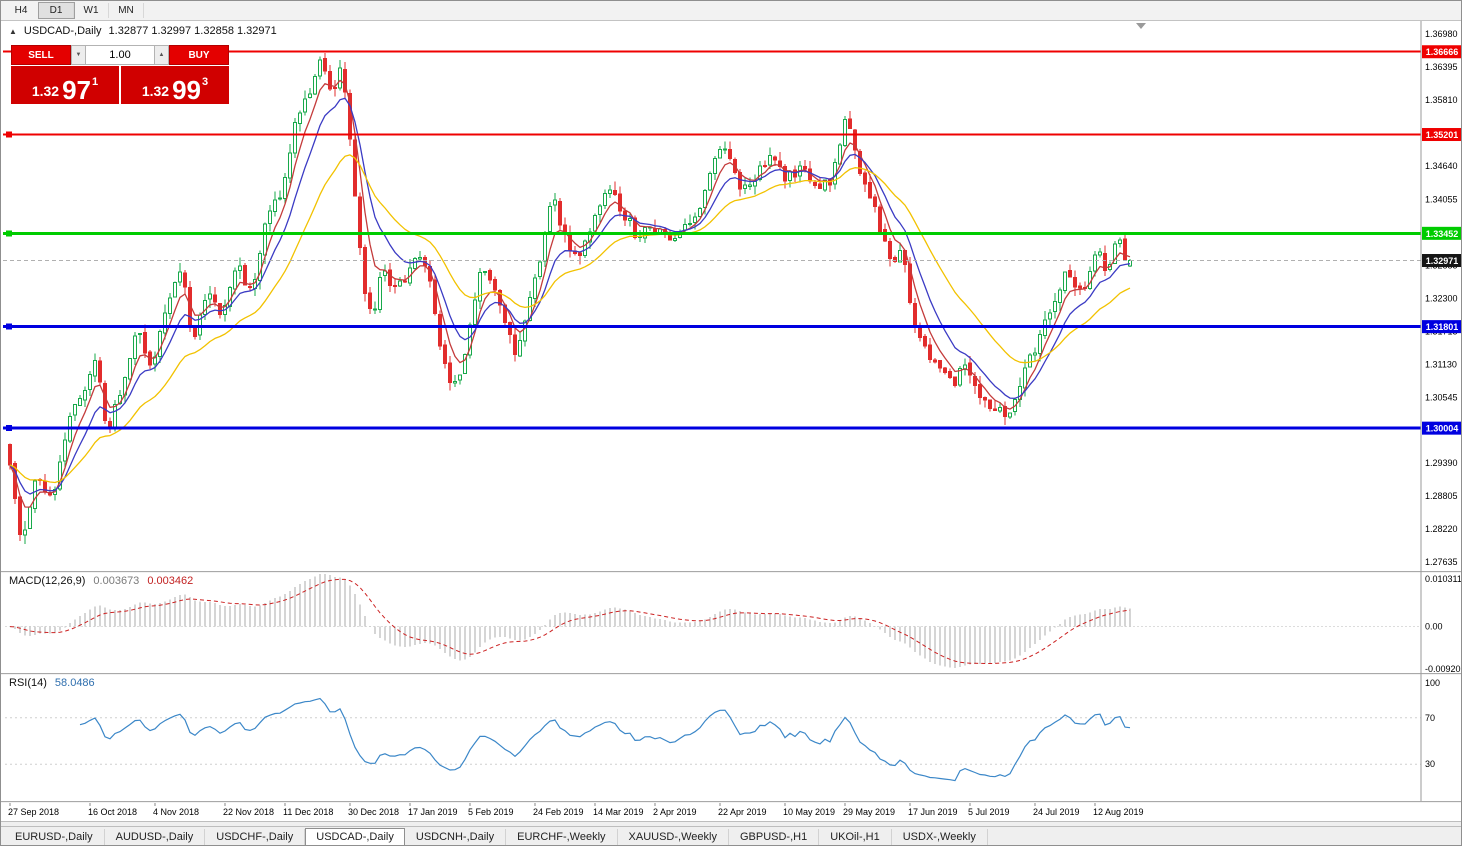 The image size is (1462, 846). Describe the element at coordinates (809, 812) in the screenshot. I see `svg-text: 10 May 2019` at that location.